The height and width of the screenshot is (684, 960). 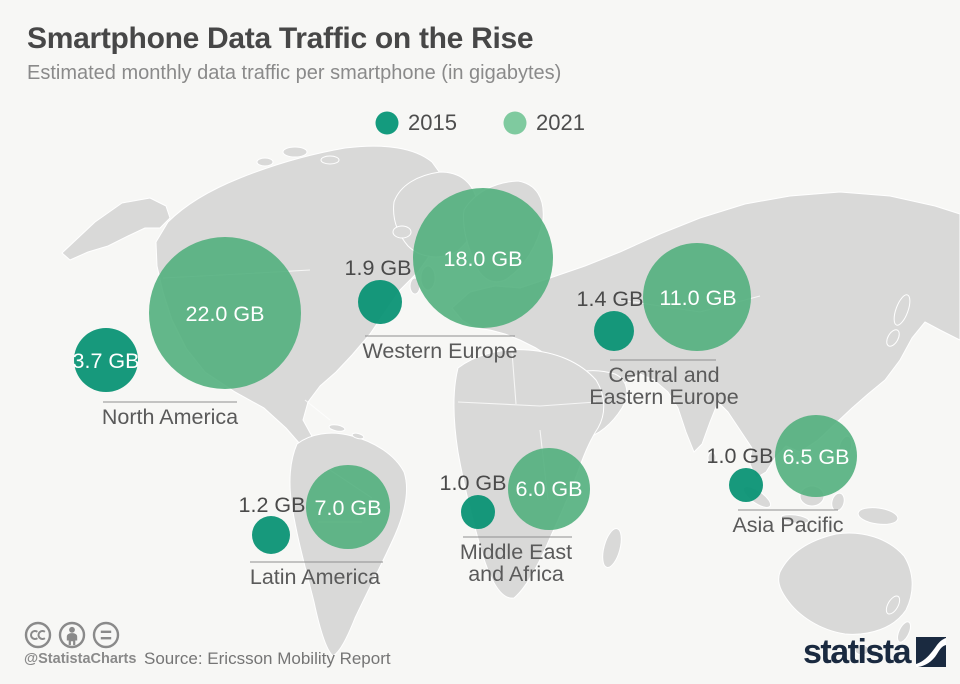 I want to click on value-label-2015: 3.7 GB, so click(x=106, y=361).